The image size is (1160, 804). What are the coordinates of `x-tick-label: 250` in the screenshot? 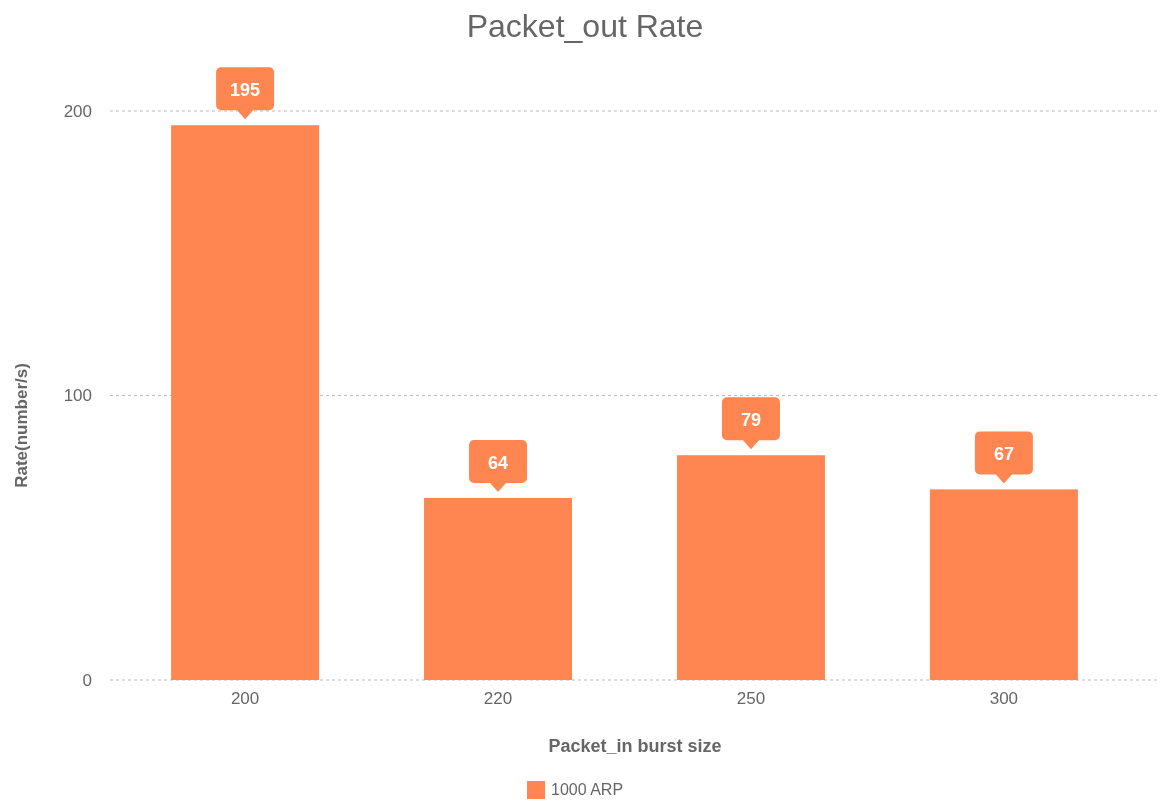 It's located at (751, 699).